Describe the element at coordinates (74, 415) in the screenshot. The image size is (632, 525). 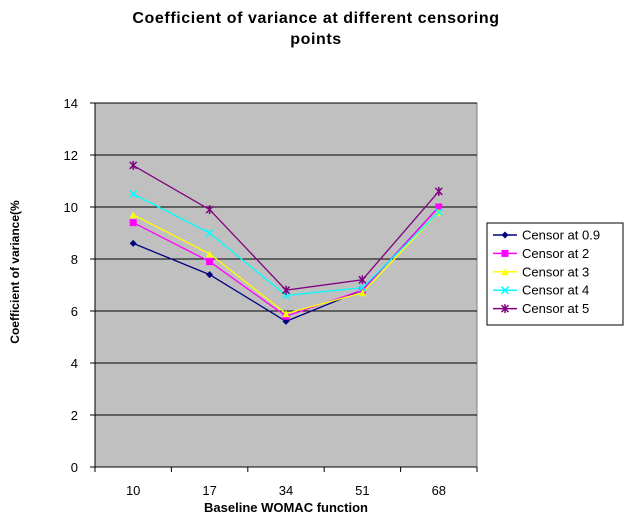
I see `y-tick-label: 2` at that location.